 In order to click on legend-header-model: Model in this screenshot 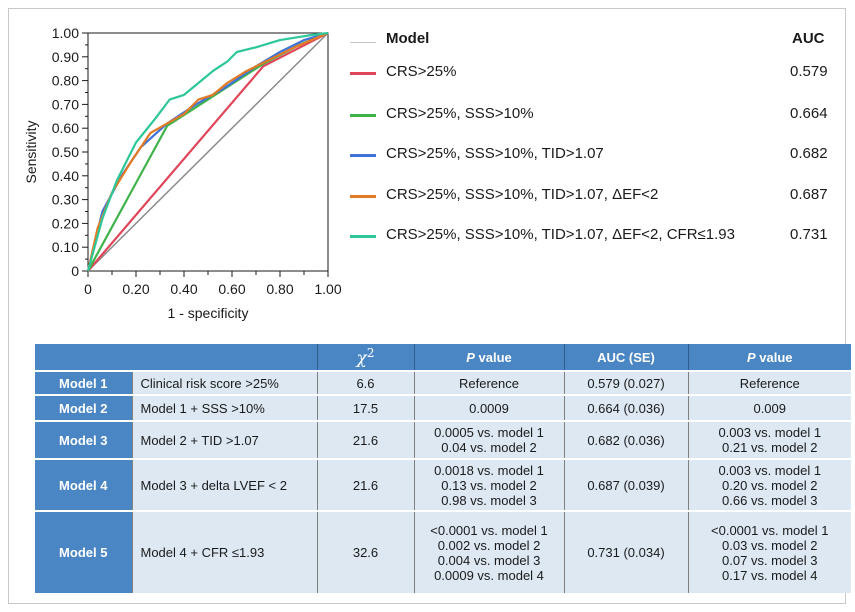, I will do `click(408, 38)`.